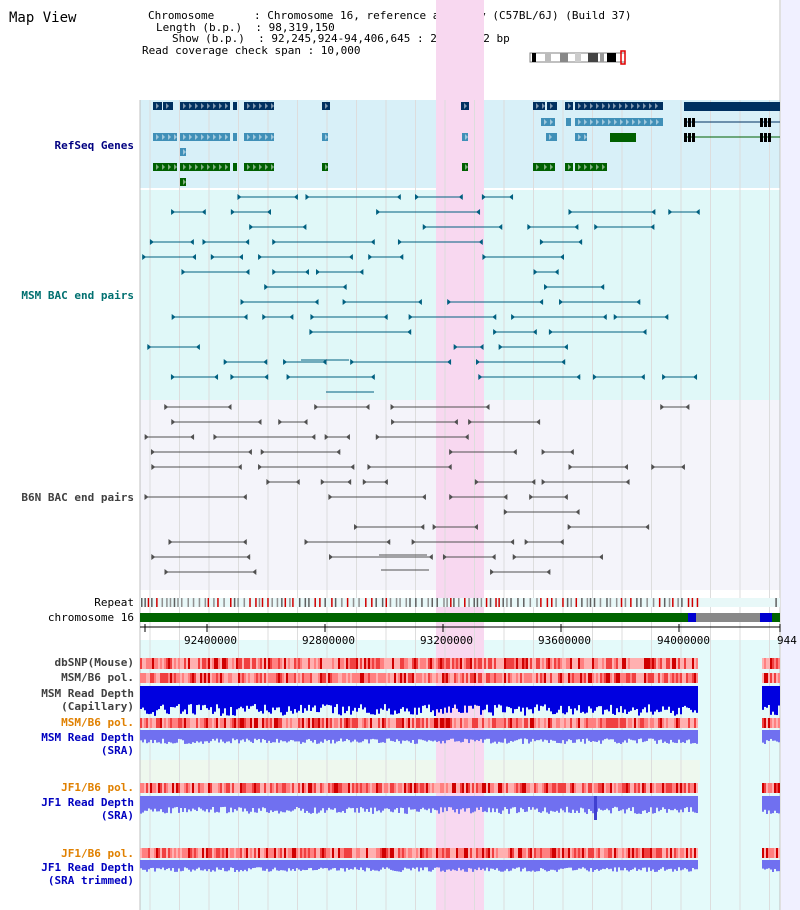  Describe the element at coordinates (87, 802) in the screenshot. I see `track-label-jf1-depth: JF1 Read Depth` at that location.